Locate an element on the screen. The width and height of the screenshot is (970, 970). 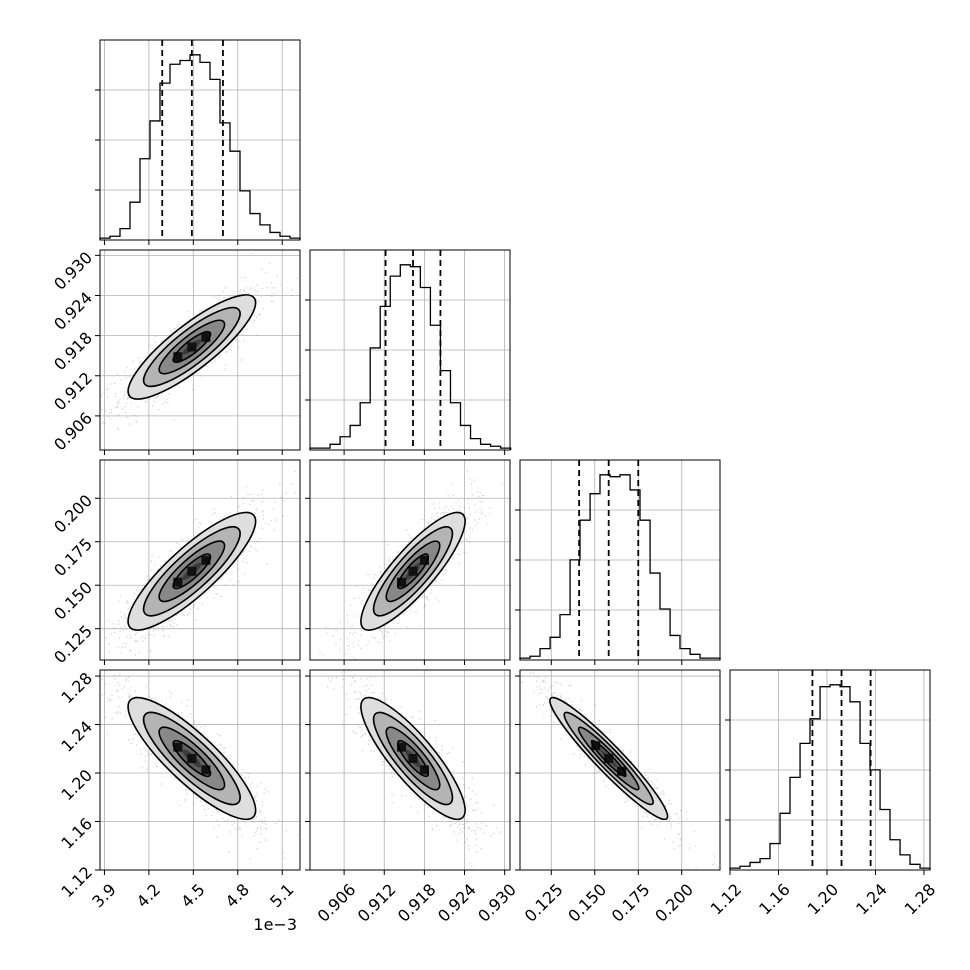
x-tick-label: 1.28 is located at coordinates (920, 899).